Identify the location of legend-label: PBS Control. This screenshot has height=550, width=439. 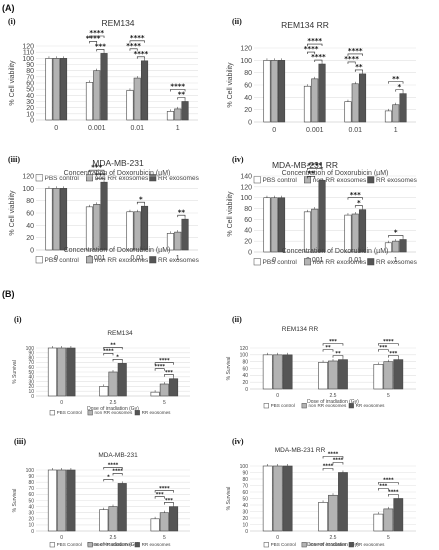
(69, 412).